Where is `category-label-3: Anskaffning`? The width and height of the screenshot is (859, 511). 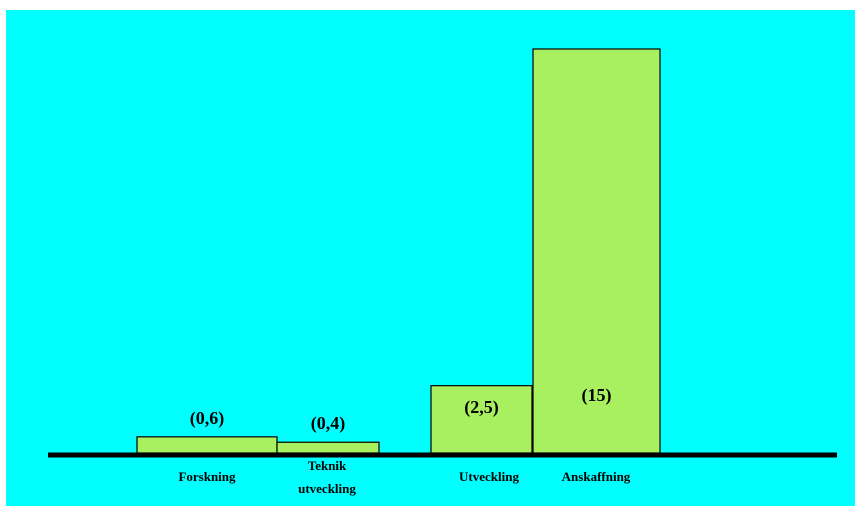 category-label-3: Anskaffning is located at coordinates (596, 476).